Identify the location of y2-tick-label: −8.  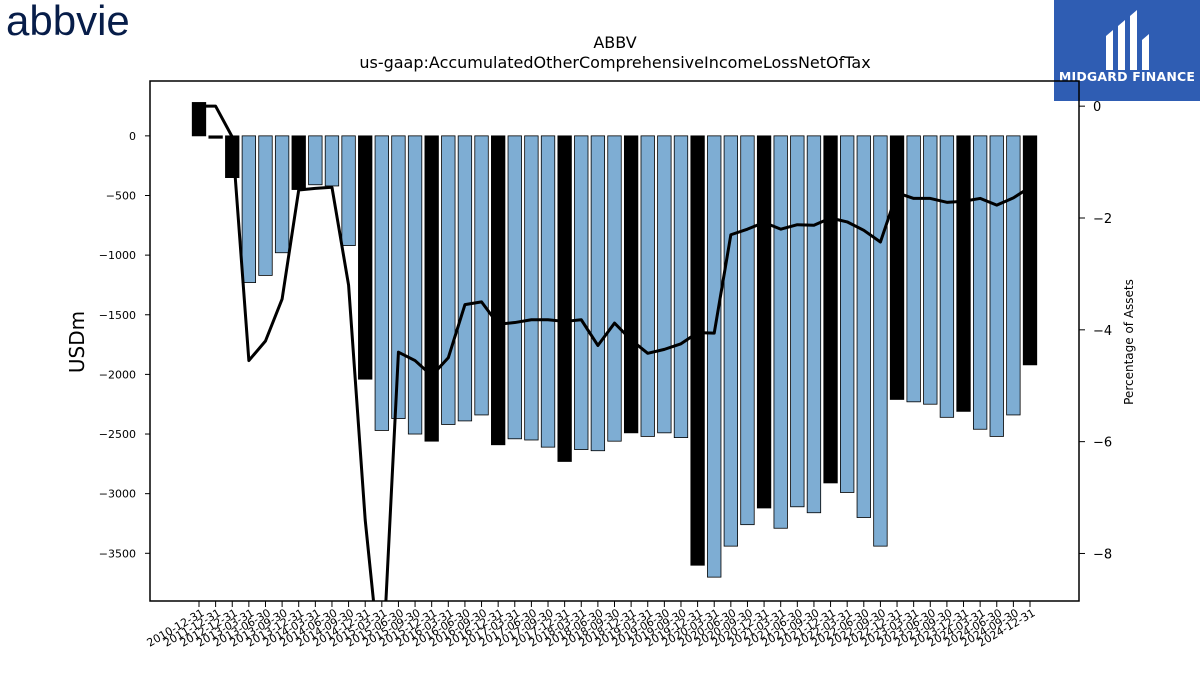
(1102, 554).